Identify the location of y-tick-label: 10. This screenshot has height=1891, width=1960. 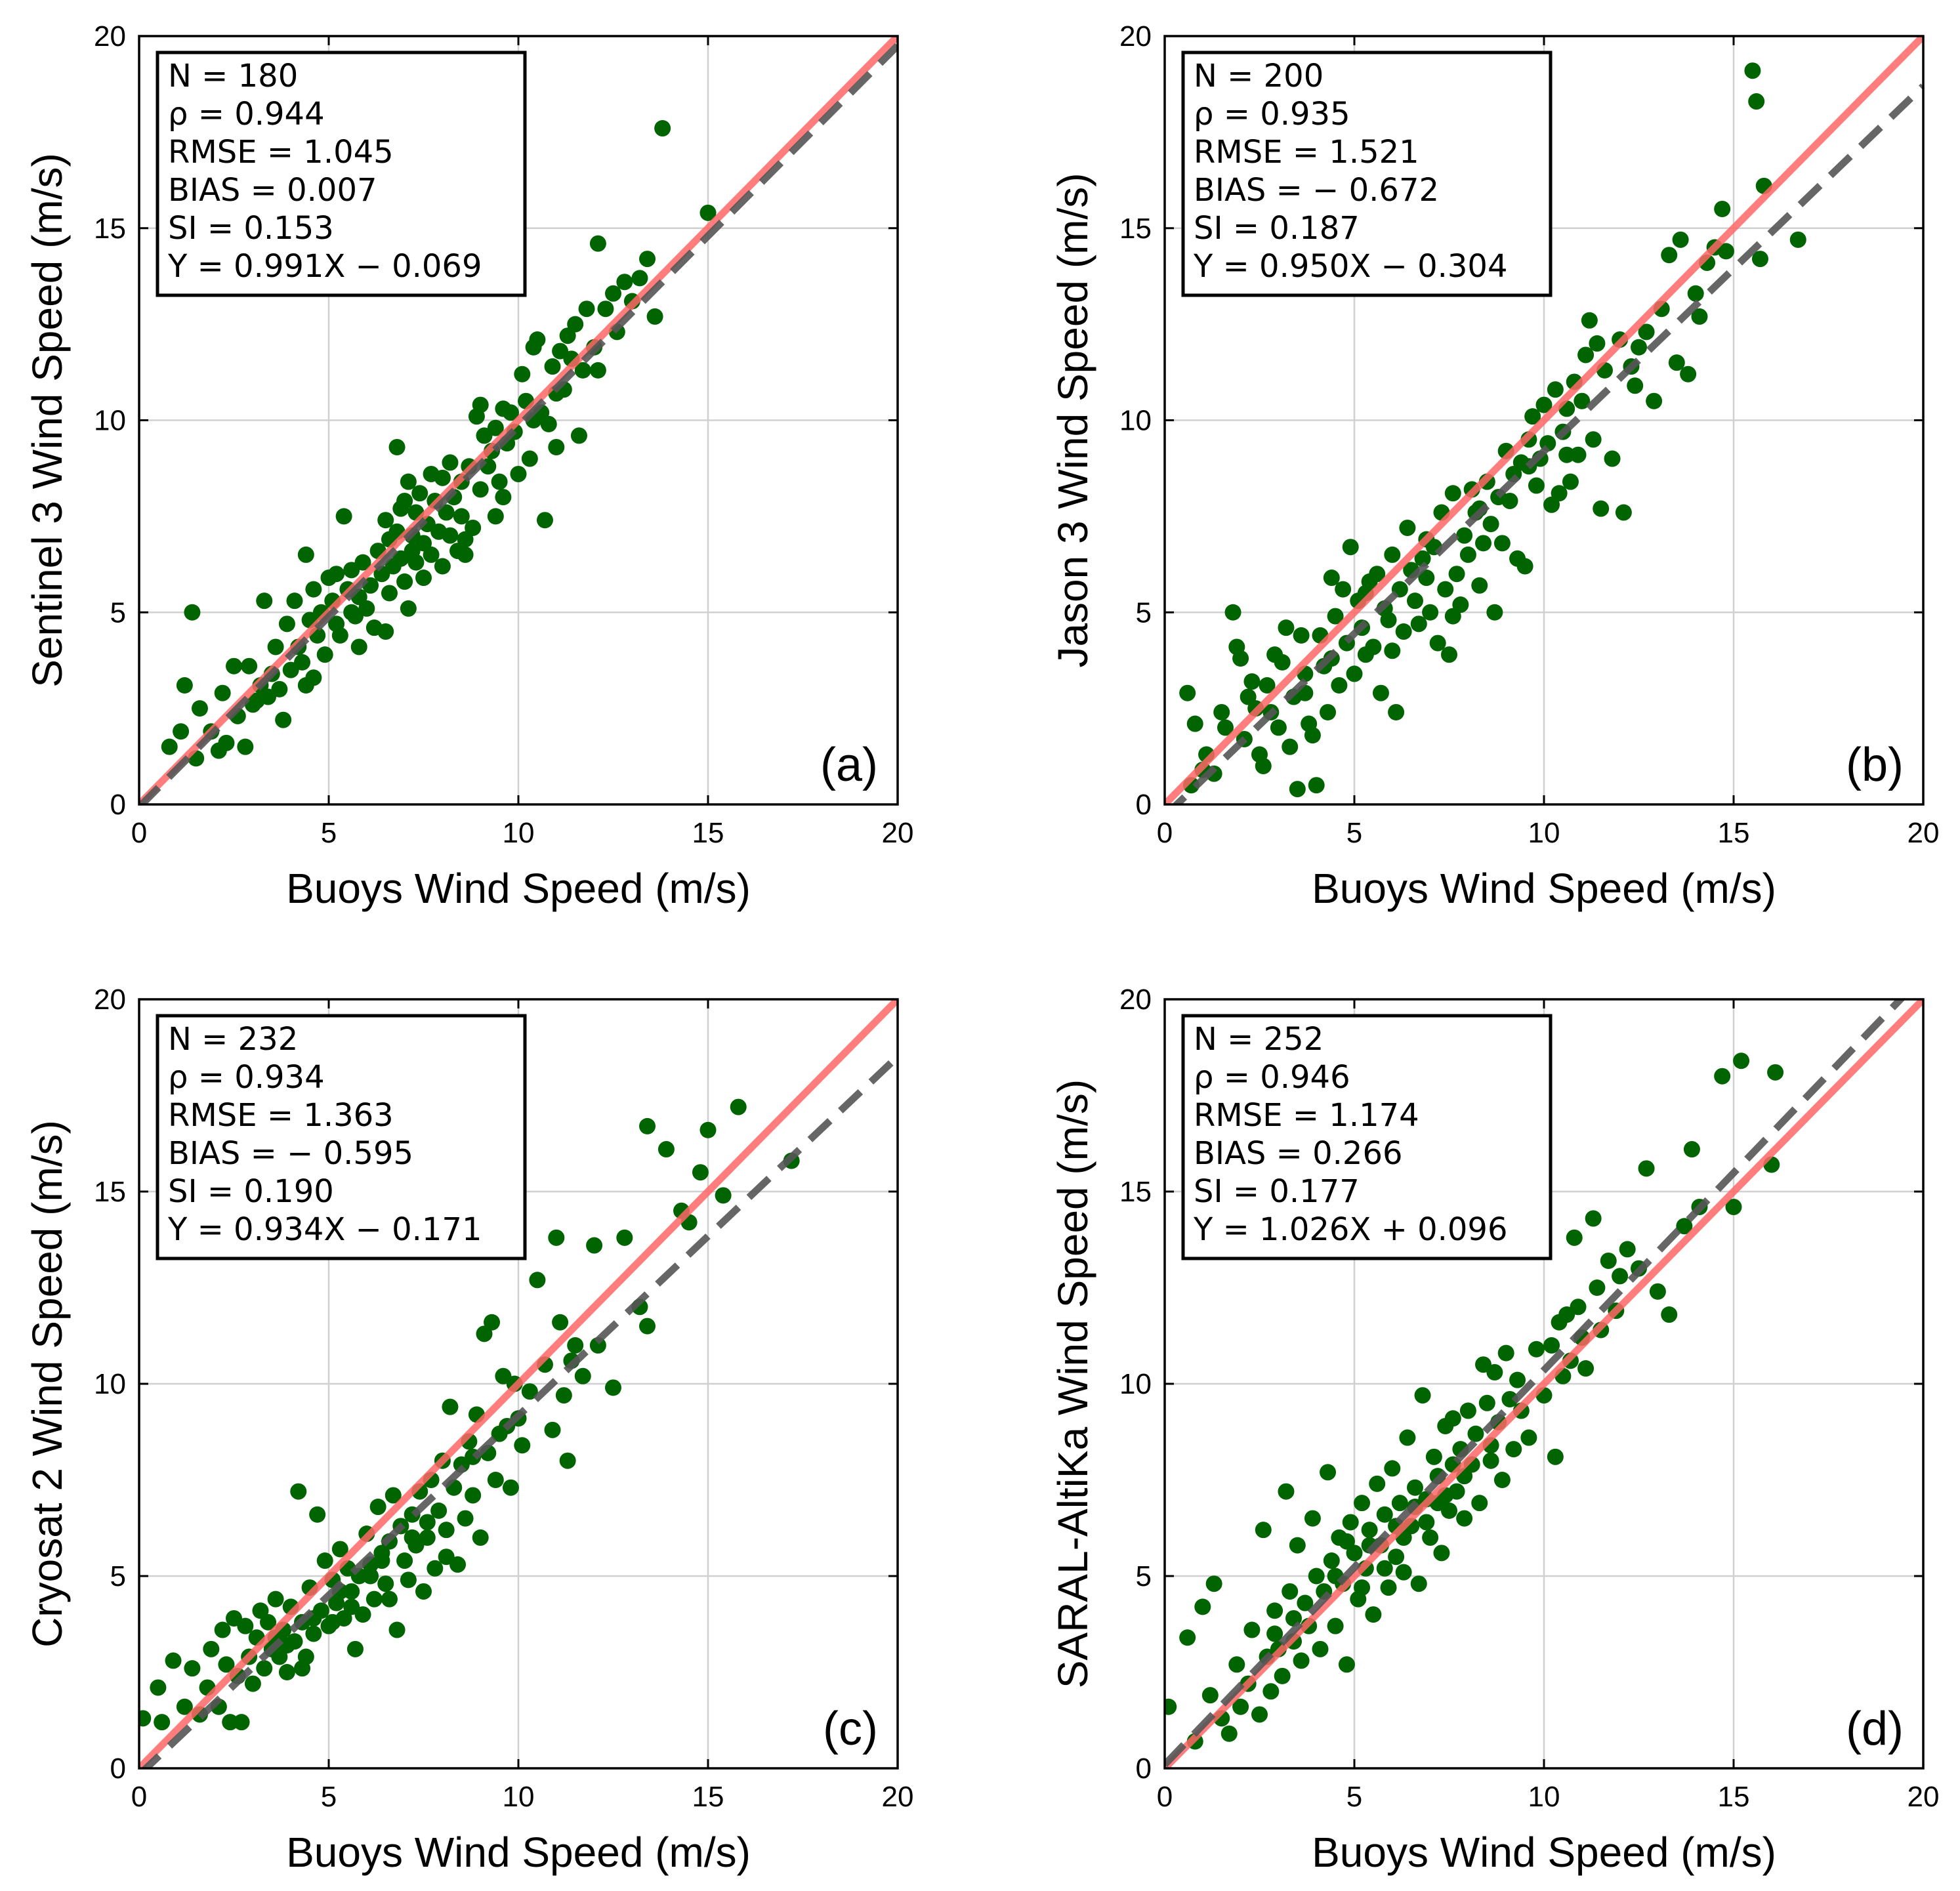
(1135, 421).